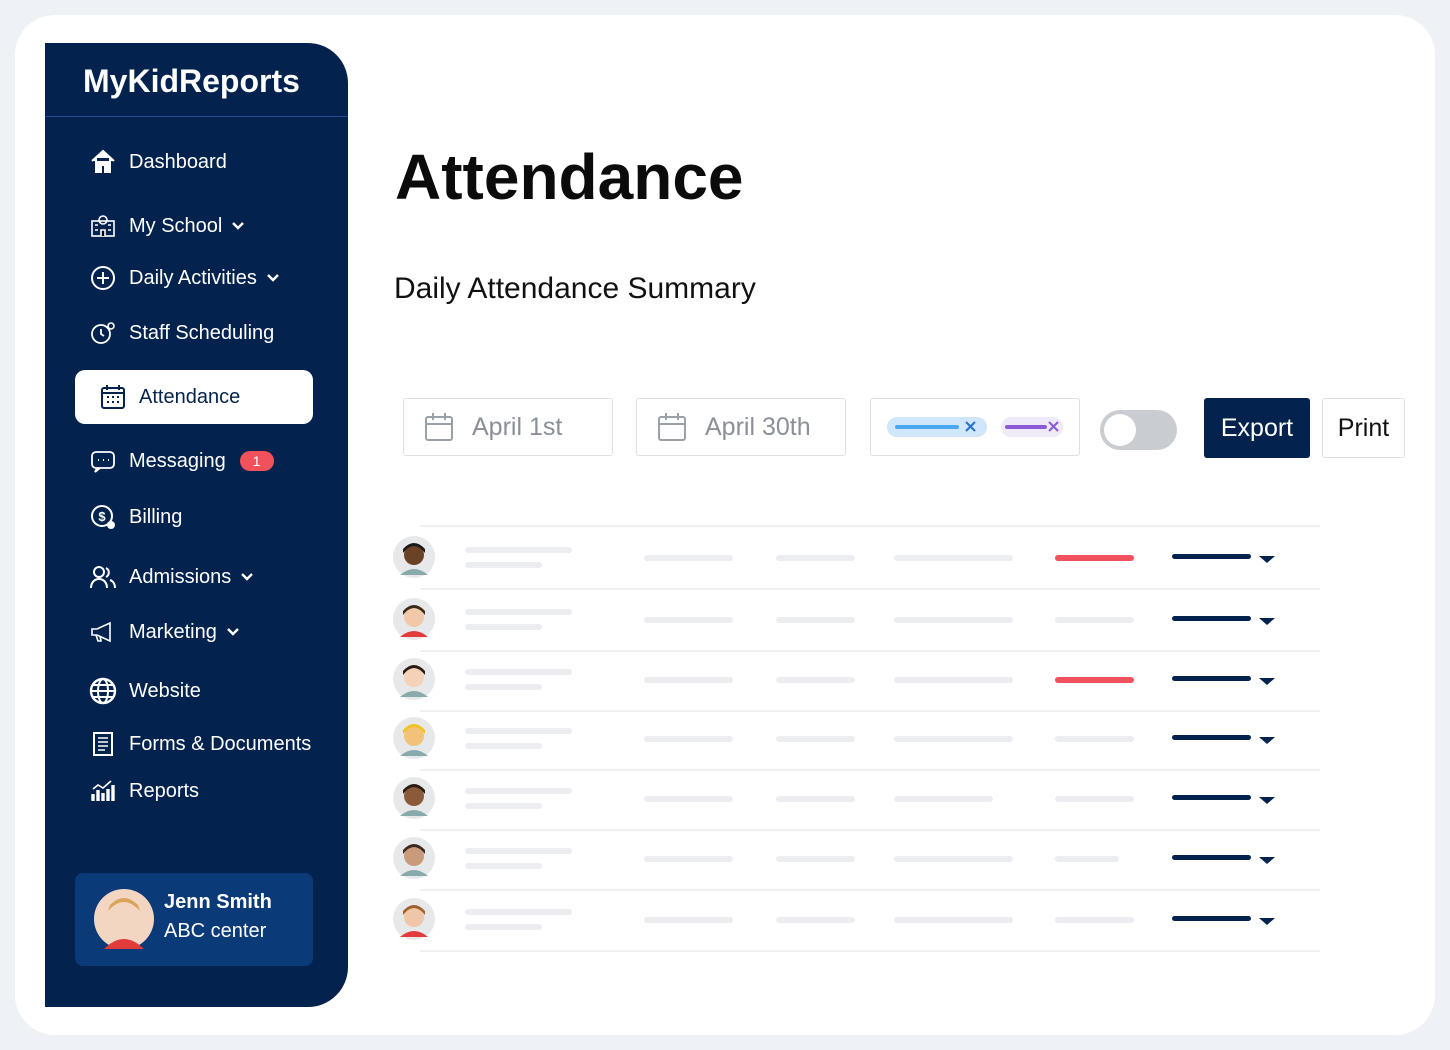 This screenshot has height=1050, width=1450. Describe the element at coordinates (165, 690) in the screenshot. I see `nav-label: Website` at that location.